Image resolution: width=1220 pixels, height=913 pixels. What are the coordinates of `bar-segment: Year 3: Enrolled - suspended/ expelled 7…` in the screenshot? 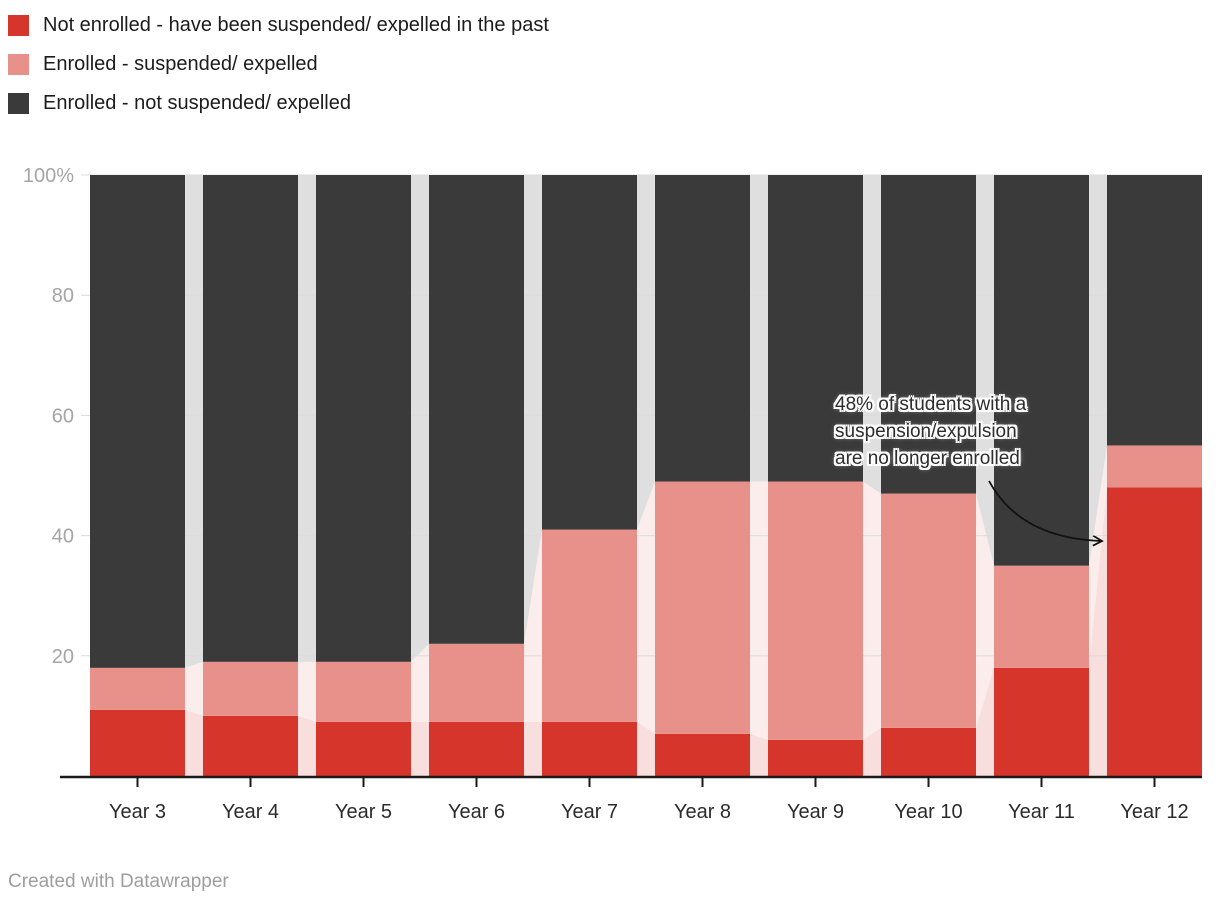 It's located at (137, 688).